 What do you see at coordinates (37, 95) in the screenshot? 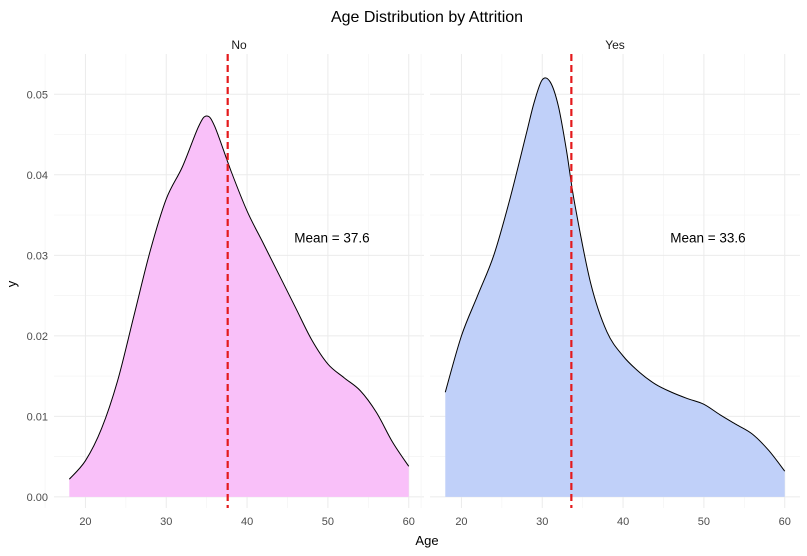
I see `y-tick-label: 0.05` at bounding box center [37, 95].